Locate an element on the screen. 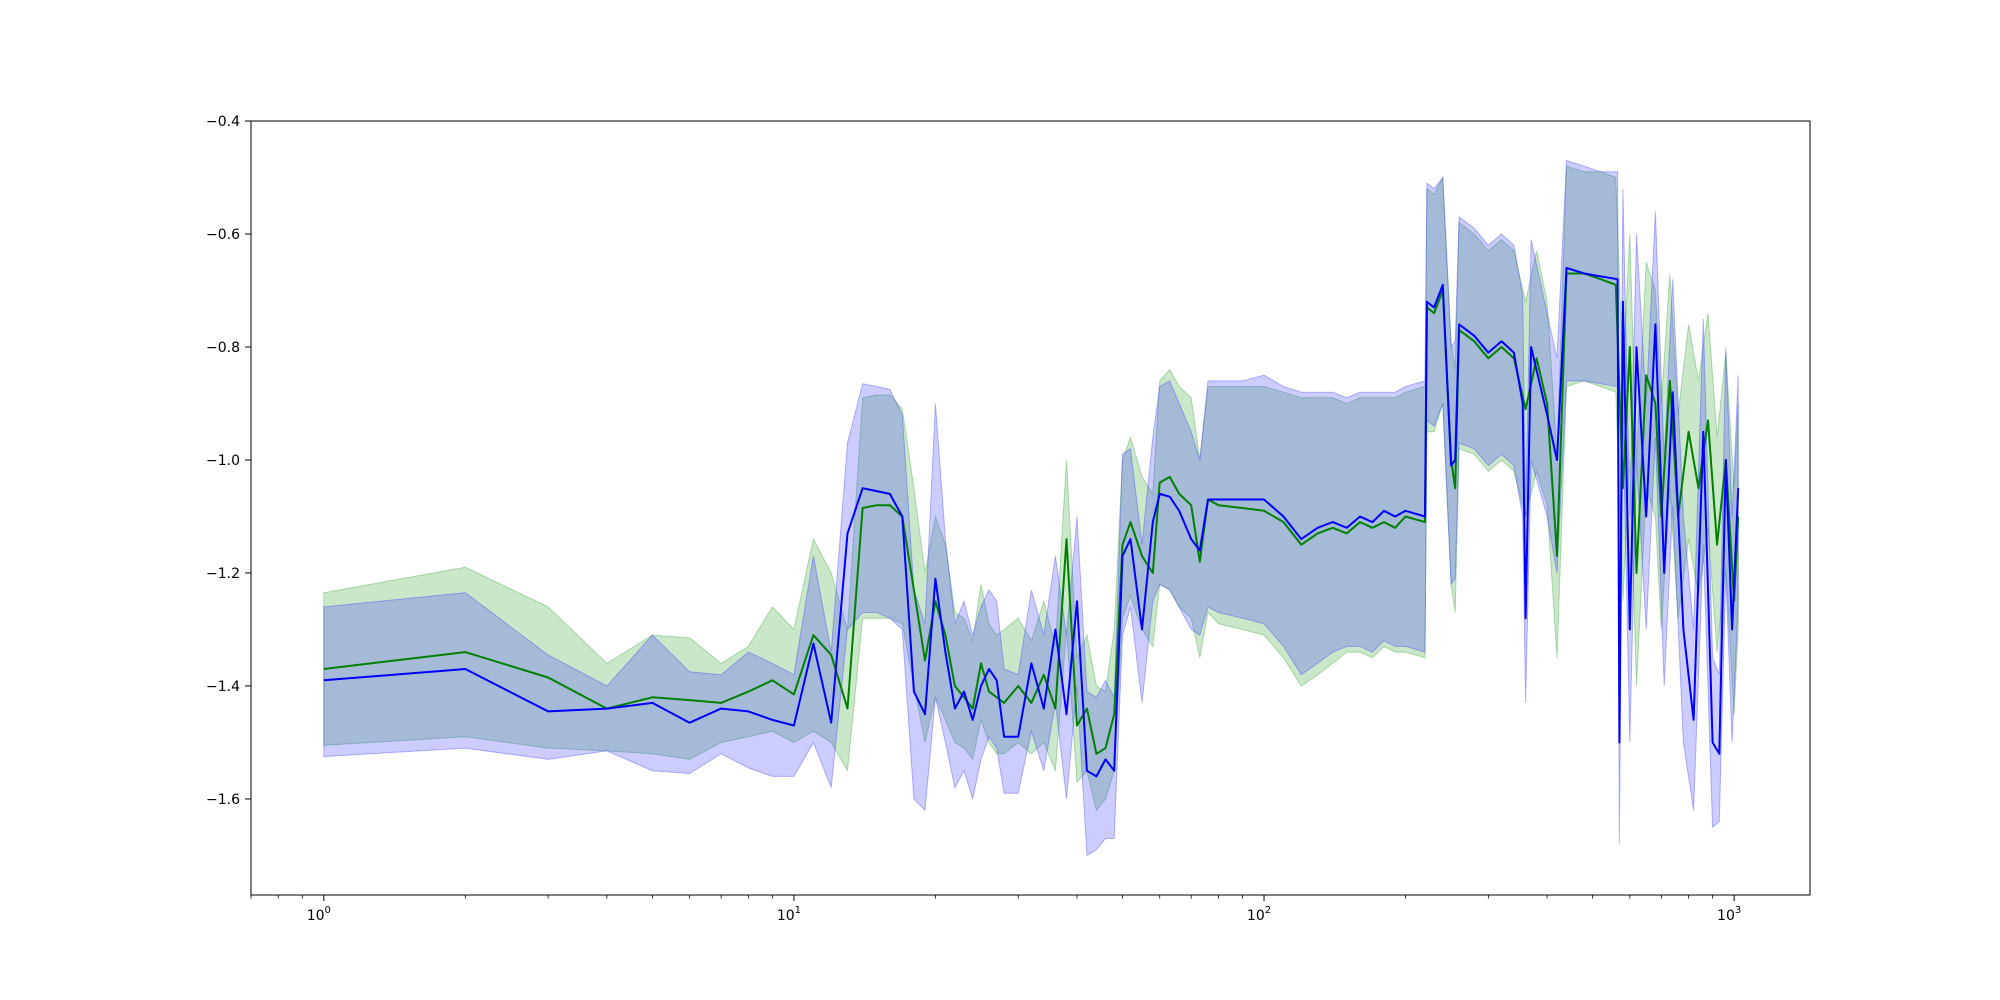  y-axis: −1.6 −1.4 −1.2 −1.0 −0.8 −0.6 −0.4 is located at coordinates (228, 461).